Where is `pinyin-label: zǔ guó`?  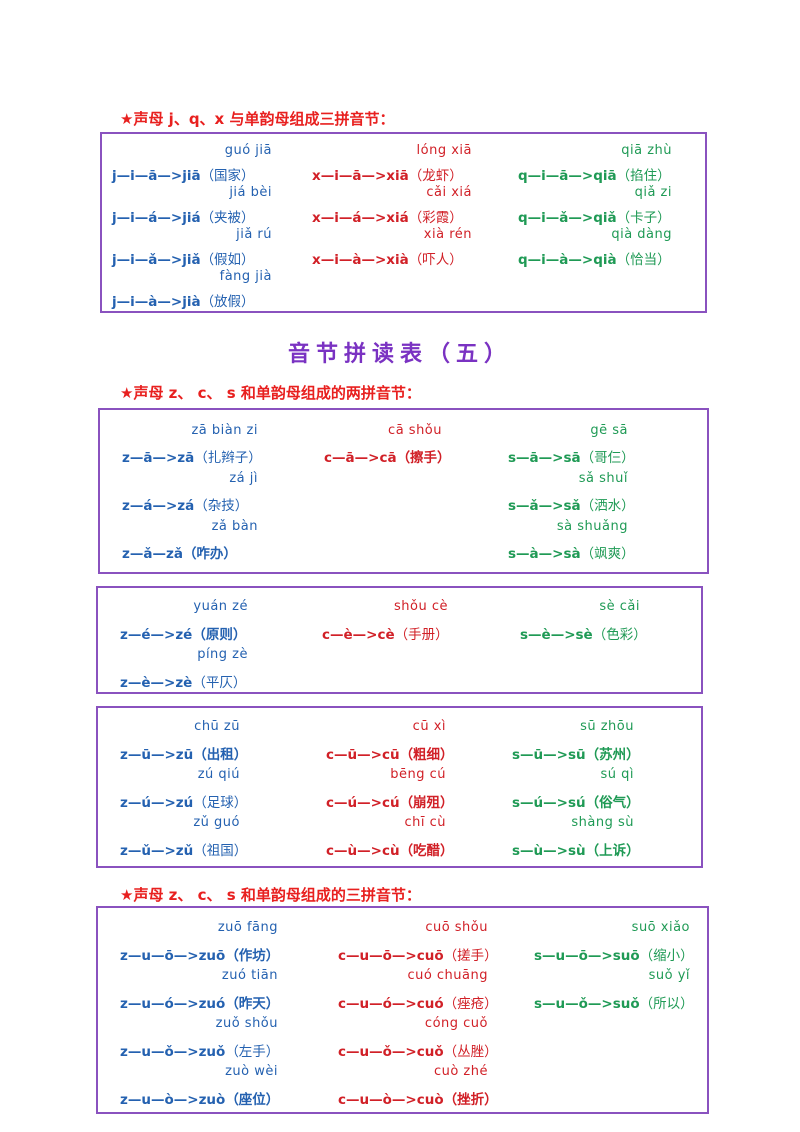 pinyin-label: zǔ guó is located at coordinates (216, 822).